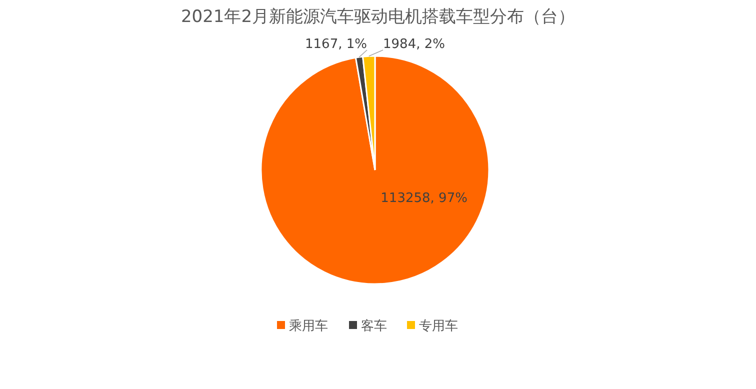 The image size is (756, 389). Describe the element at coordinates (438, 326) in the screenshot. I see `legend-label: 专用车` at that location.